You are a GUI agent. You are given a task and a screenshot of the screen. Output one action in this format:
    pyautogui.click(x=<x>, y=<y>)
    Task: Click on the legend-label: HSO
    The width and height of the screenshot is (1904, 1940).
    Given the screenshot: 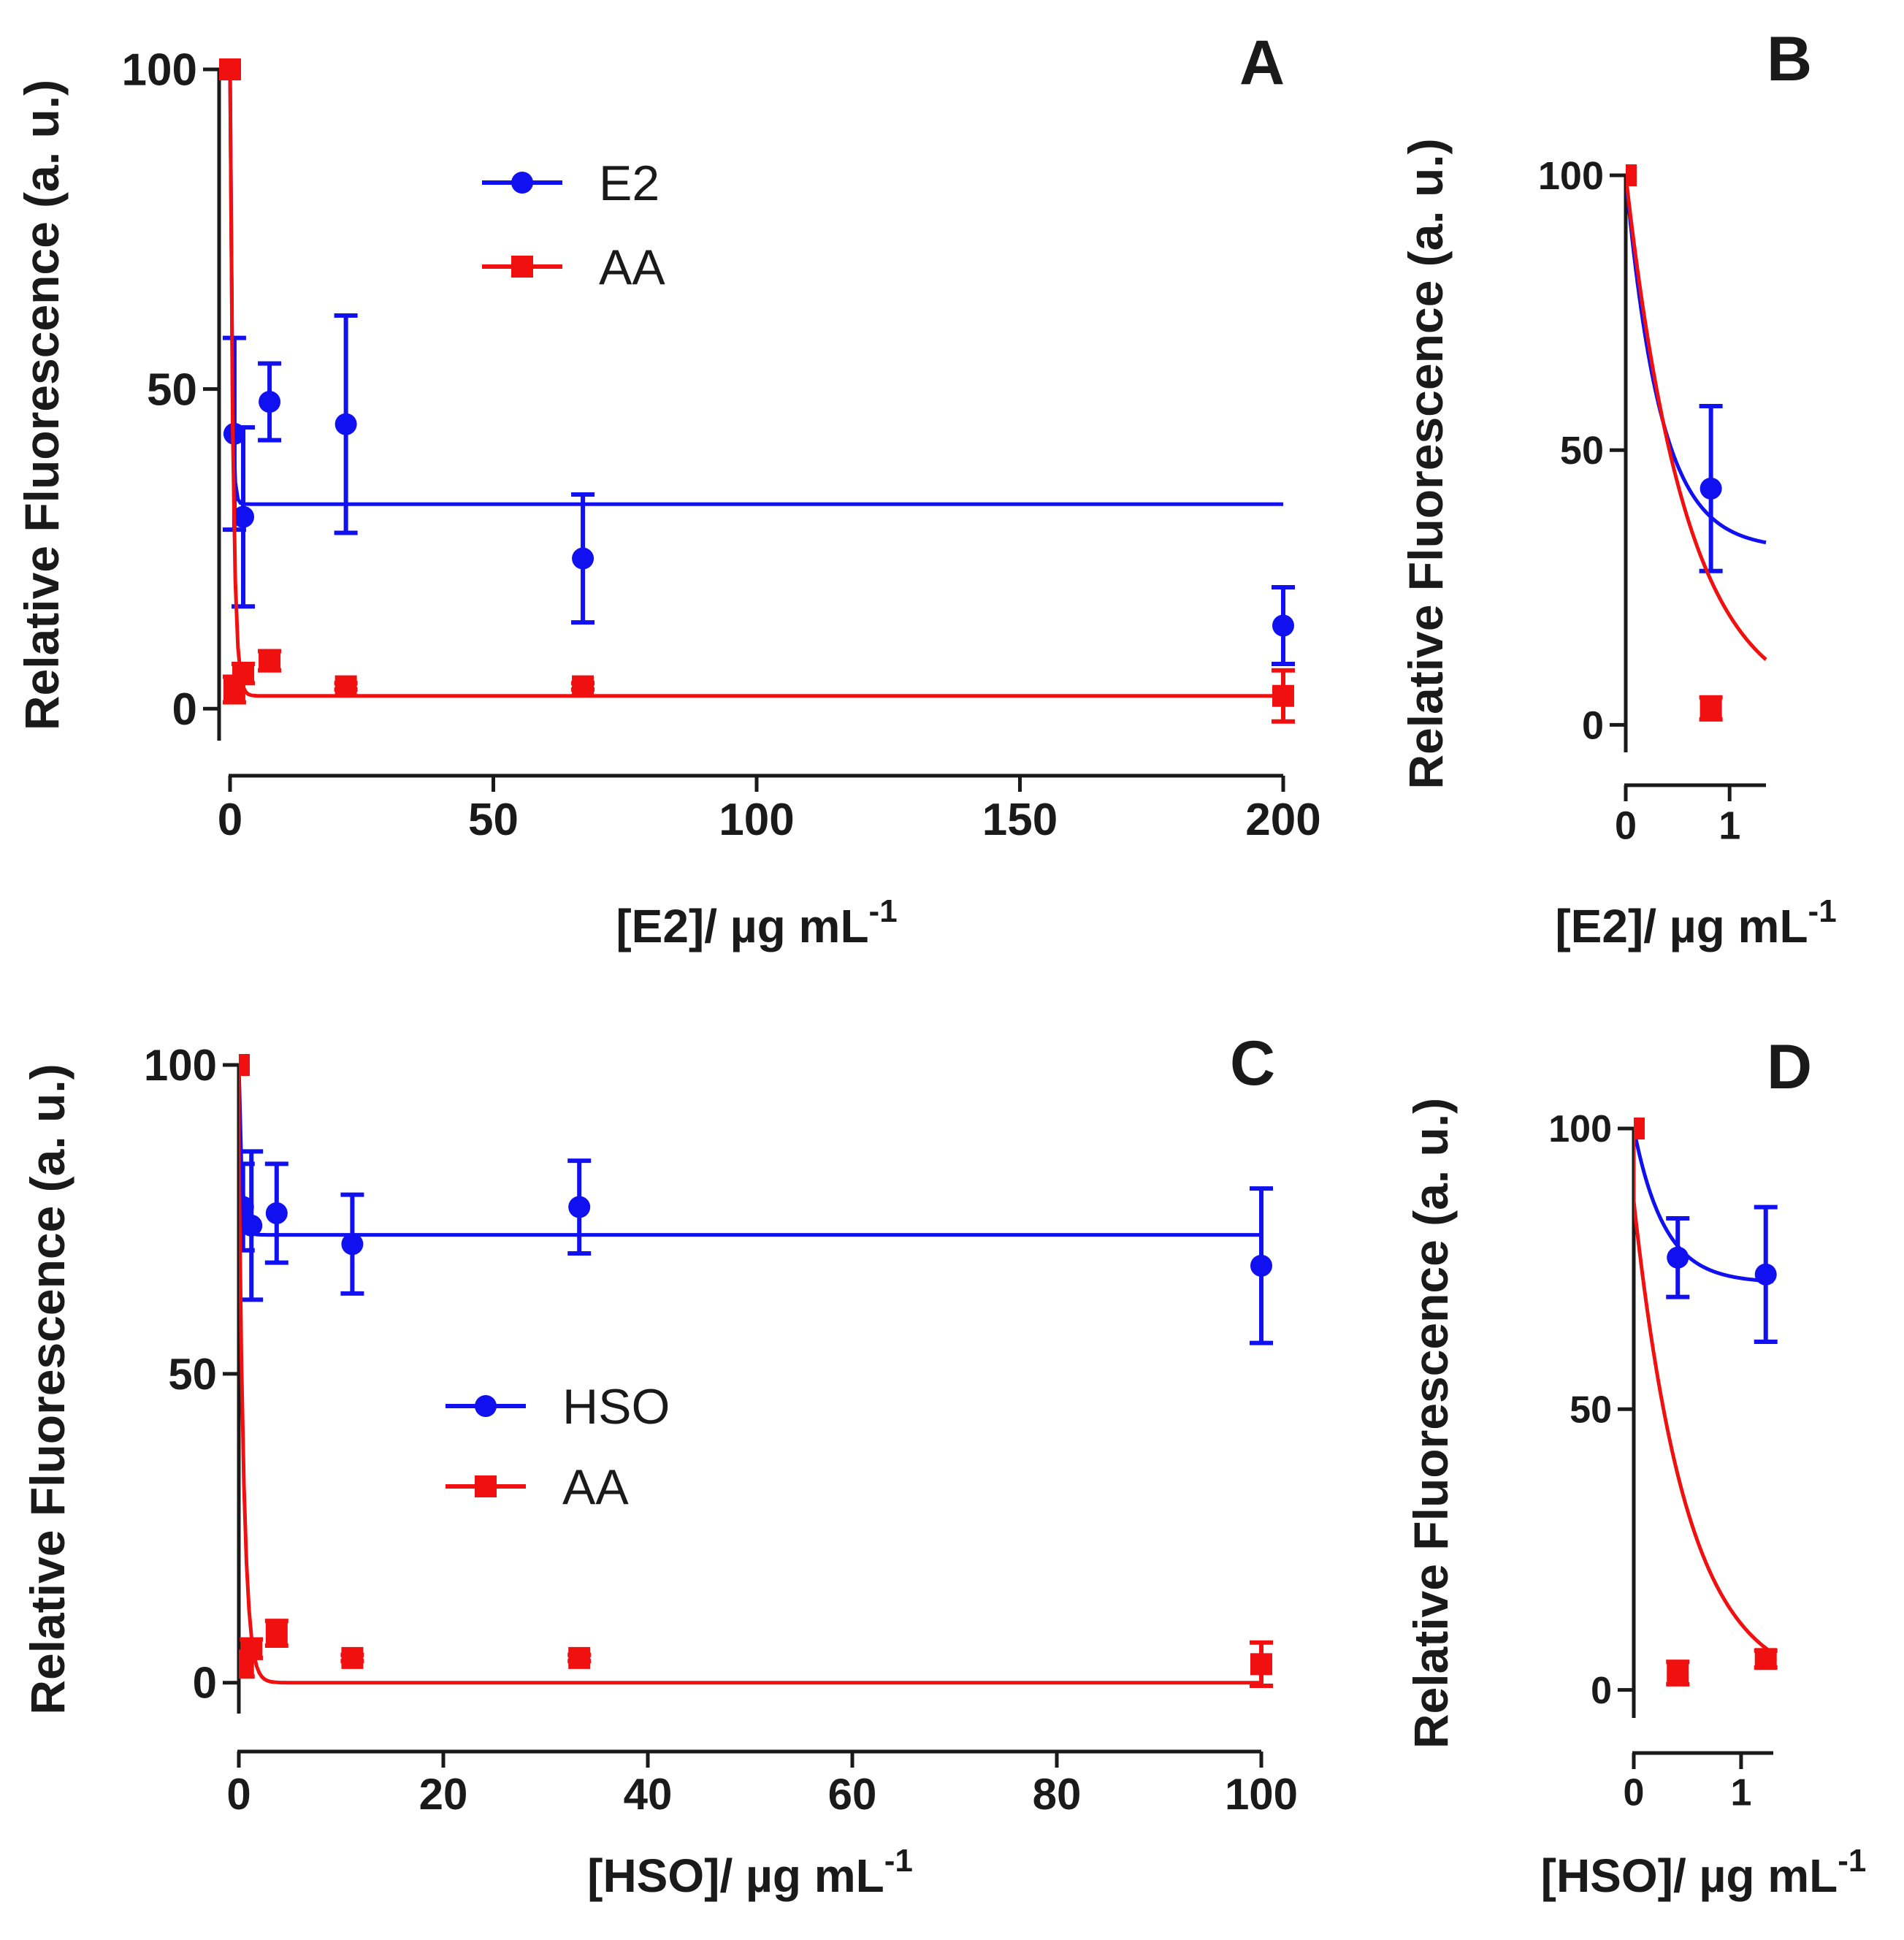 What is the action you would take?
    pyautogui.click(x=616, y=1407)
    